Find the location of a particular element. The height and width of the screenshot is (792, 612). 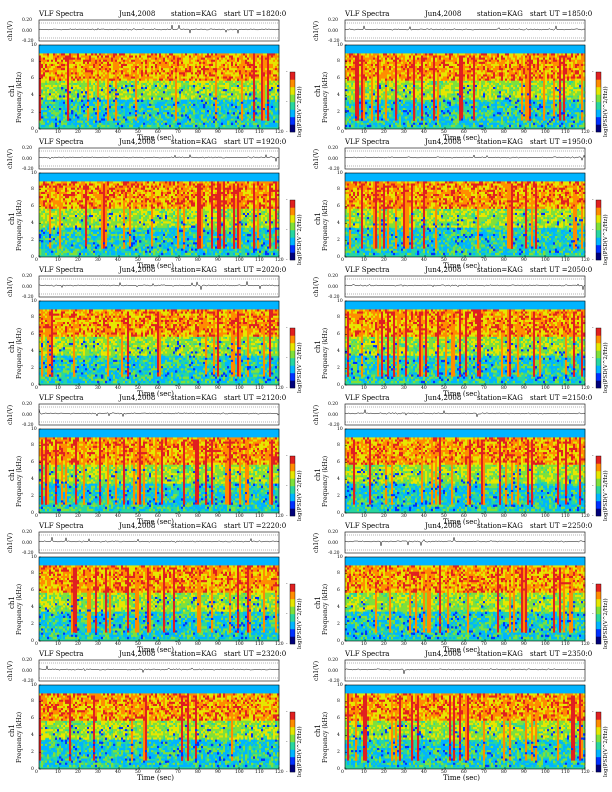

station-label: station=KAG is located at coordinates (194, 270).